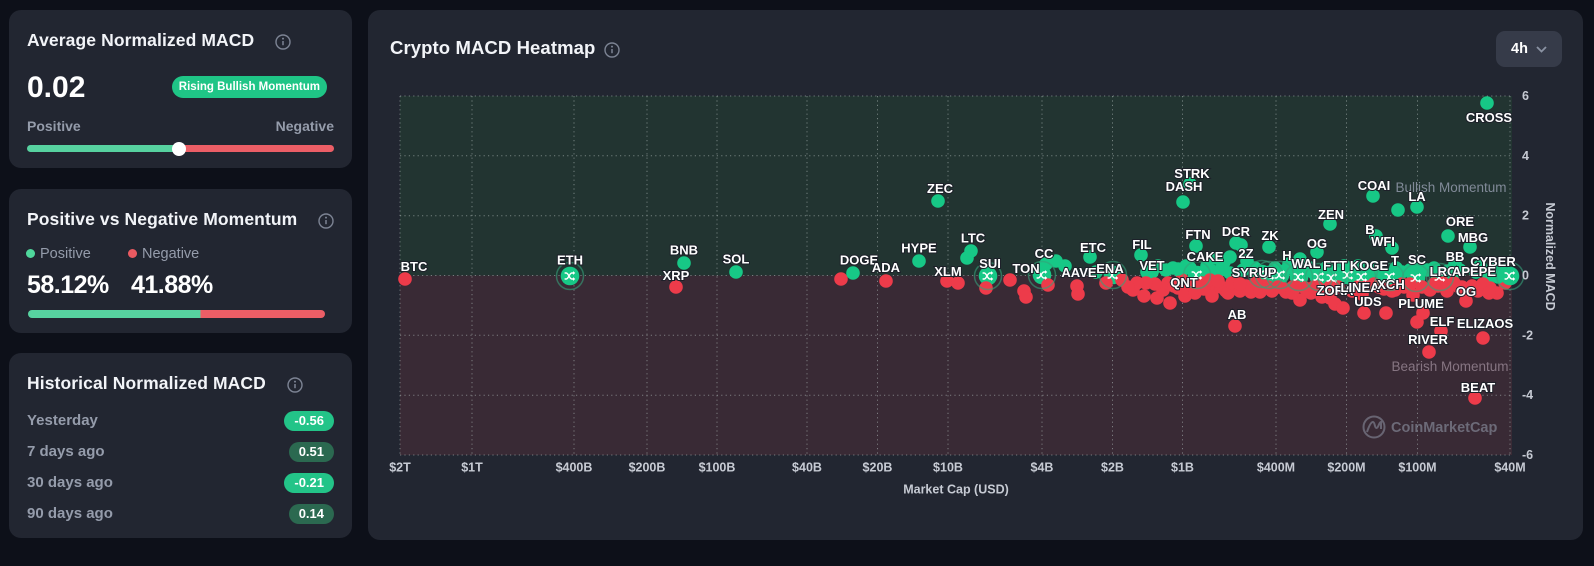 This screenshot has height=566, width=1594. What do you see at coordinates (990, 263) in the screenshot?
I see `svg-text: SUI` at bounding box center [990, 263].